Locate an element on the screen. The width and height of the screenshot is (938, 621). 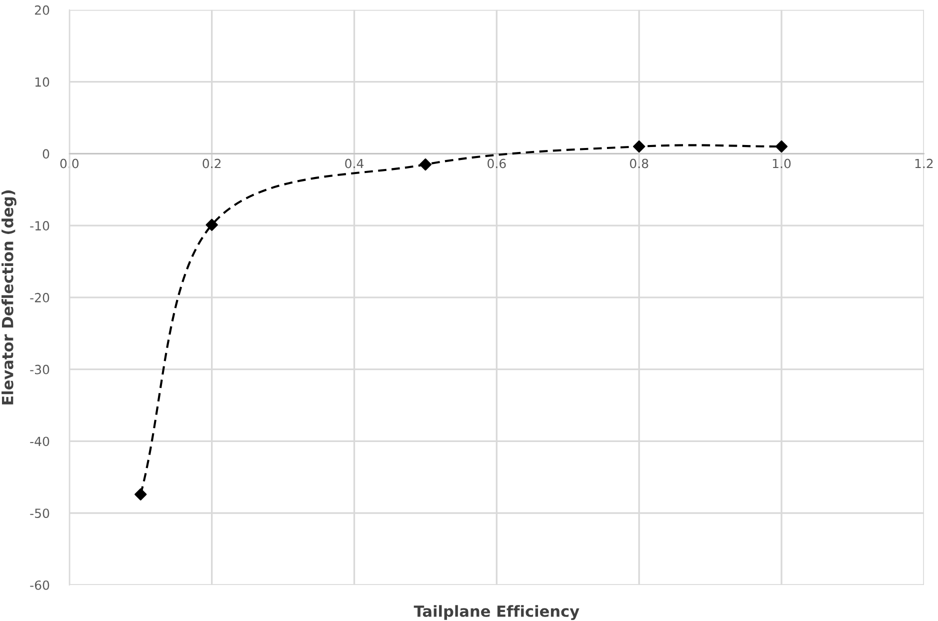
x-tick-label: 0.2 is located at coordinates (211, 163).